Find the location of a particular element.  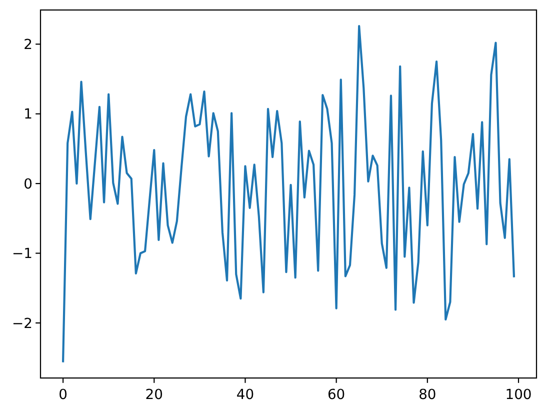

y-tick-label: 0 is located at coordinates (28, 184).